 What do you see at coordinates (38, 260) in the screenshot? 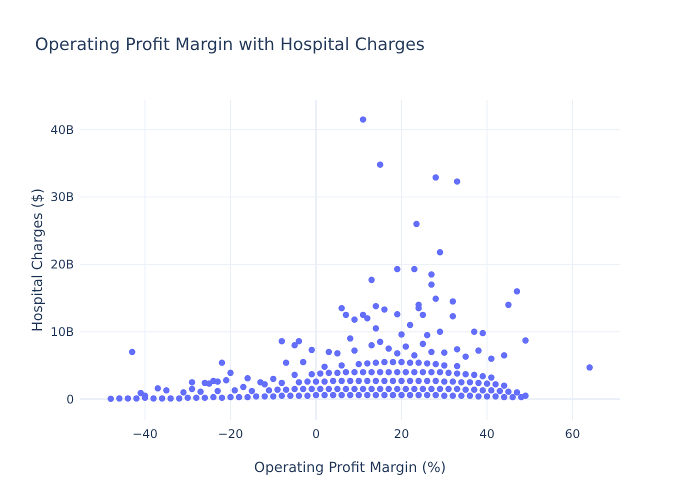
I see `y-axis-title: Hospital Charges ($)` at bounding box center [38, 260].